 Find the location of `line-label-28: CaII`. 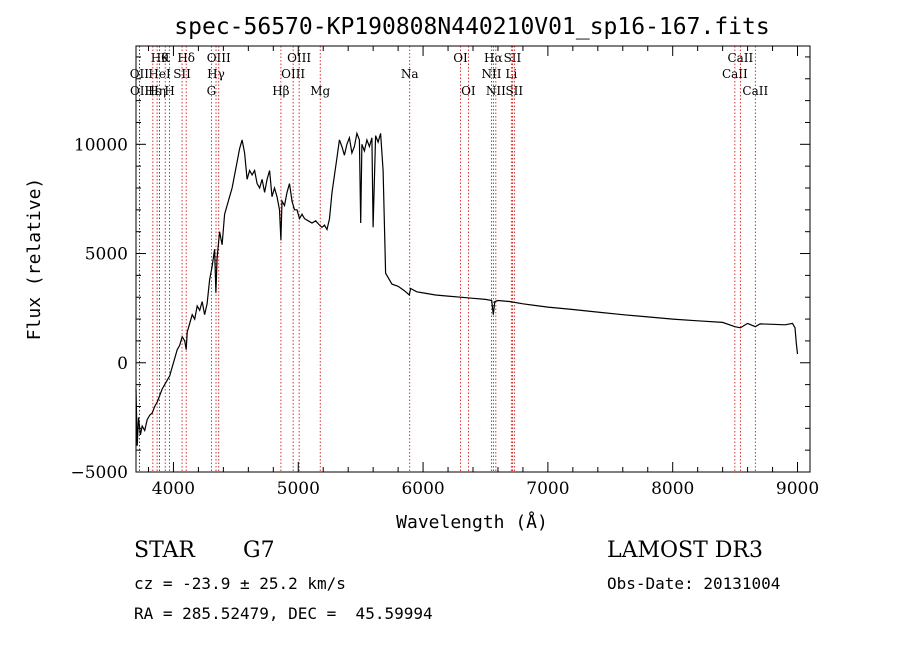

line-label-28: CaII is located at coordinates (755, 91).